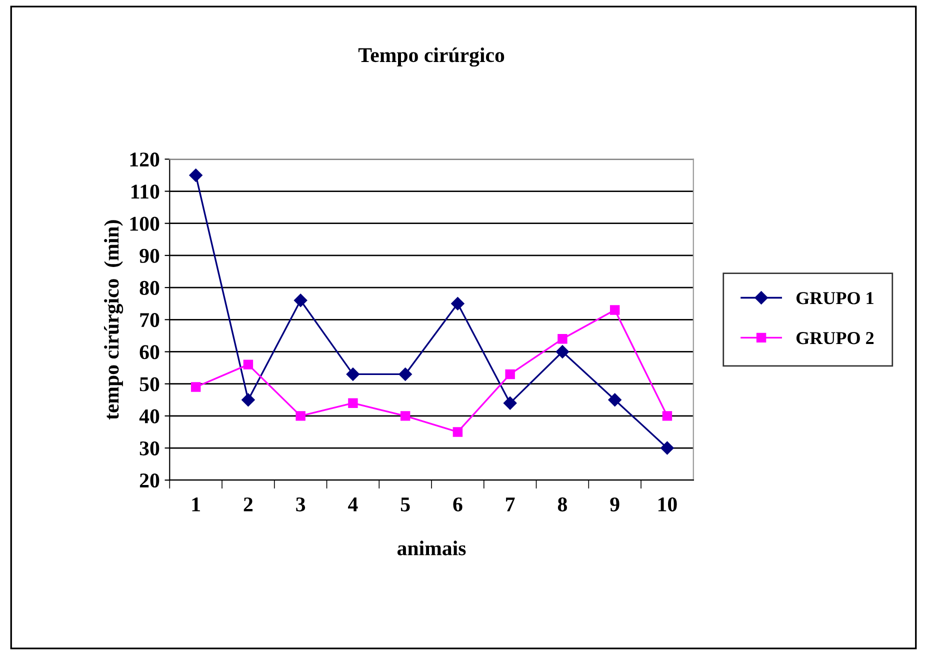  I want to click on x-tick-label: 9, so click(615, 504).